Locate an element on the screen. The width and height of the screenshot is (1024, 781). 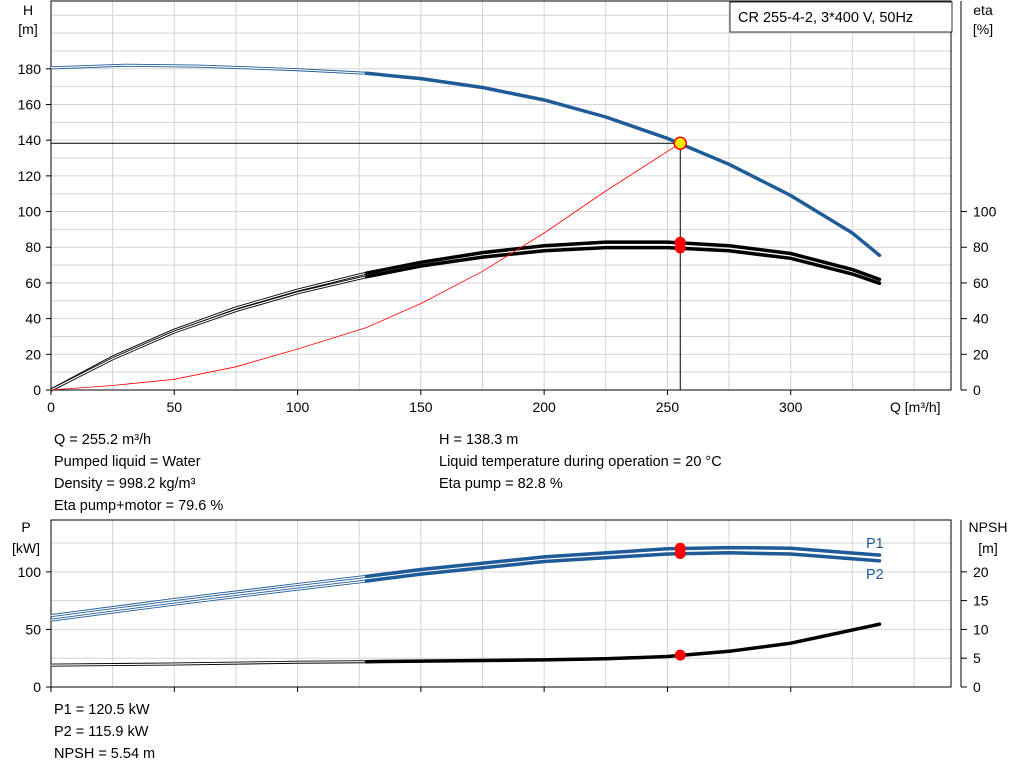
p1-readout: P1 = 120.5 kW is located at coordinates (102, 710).